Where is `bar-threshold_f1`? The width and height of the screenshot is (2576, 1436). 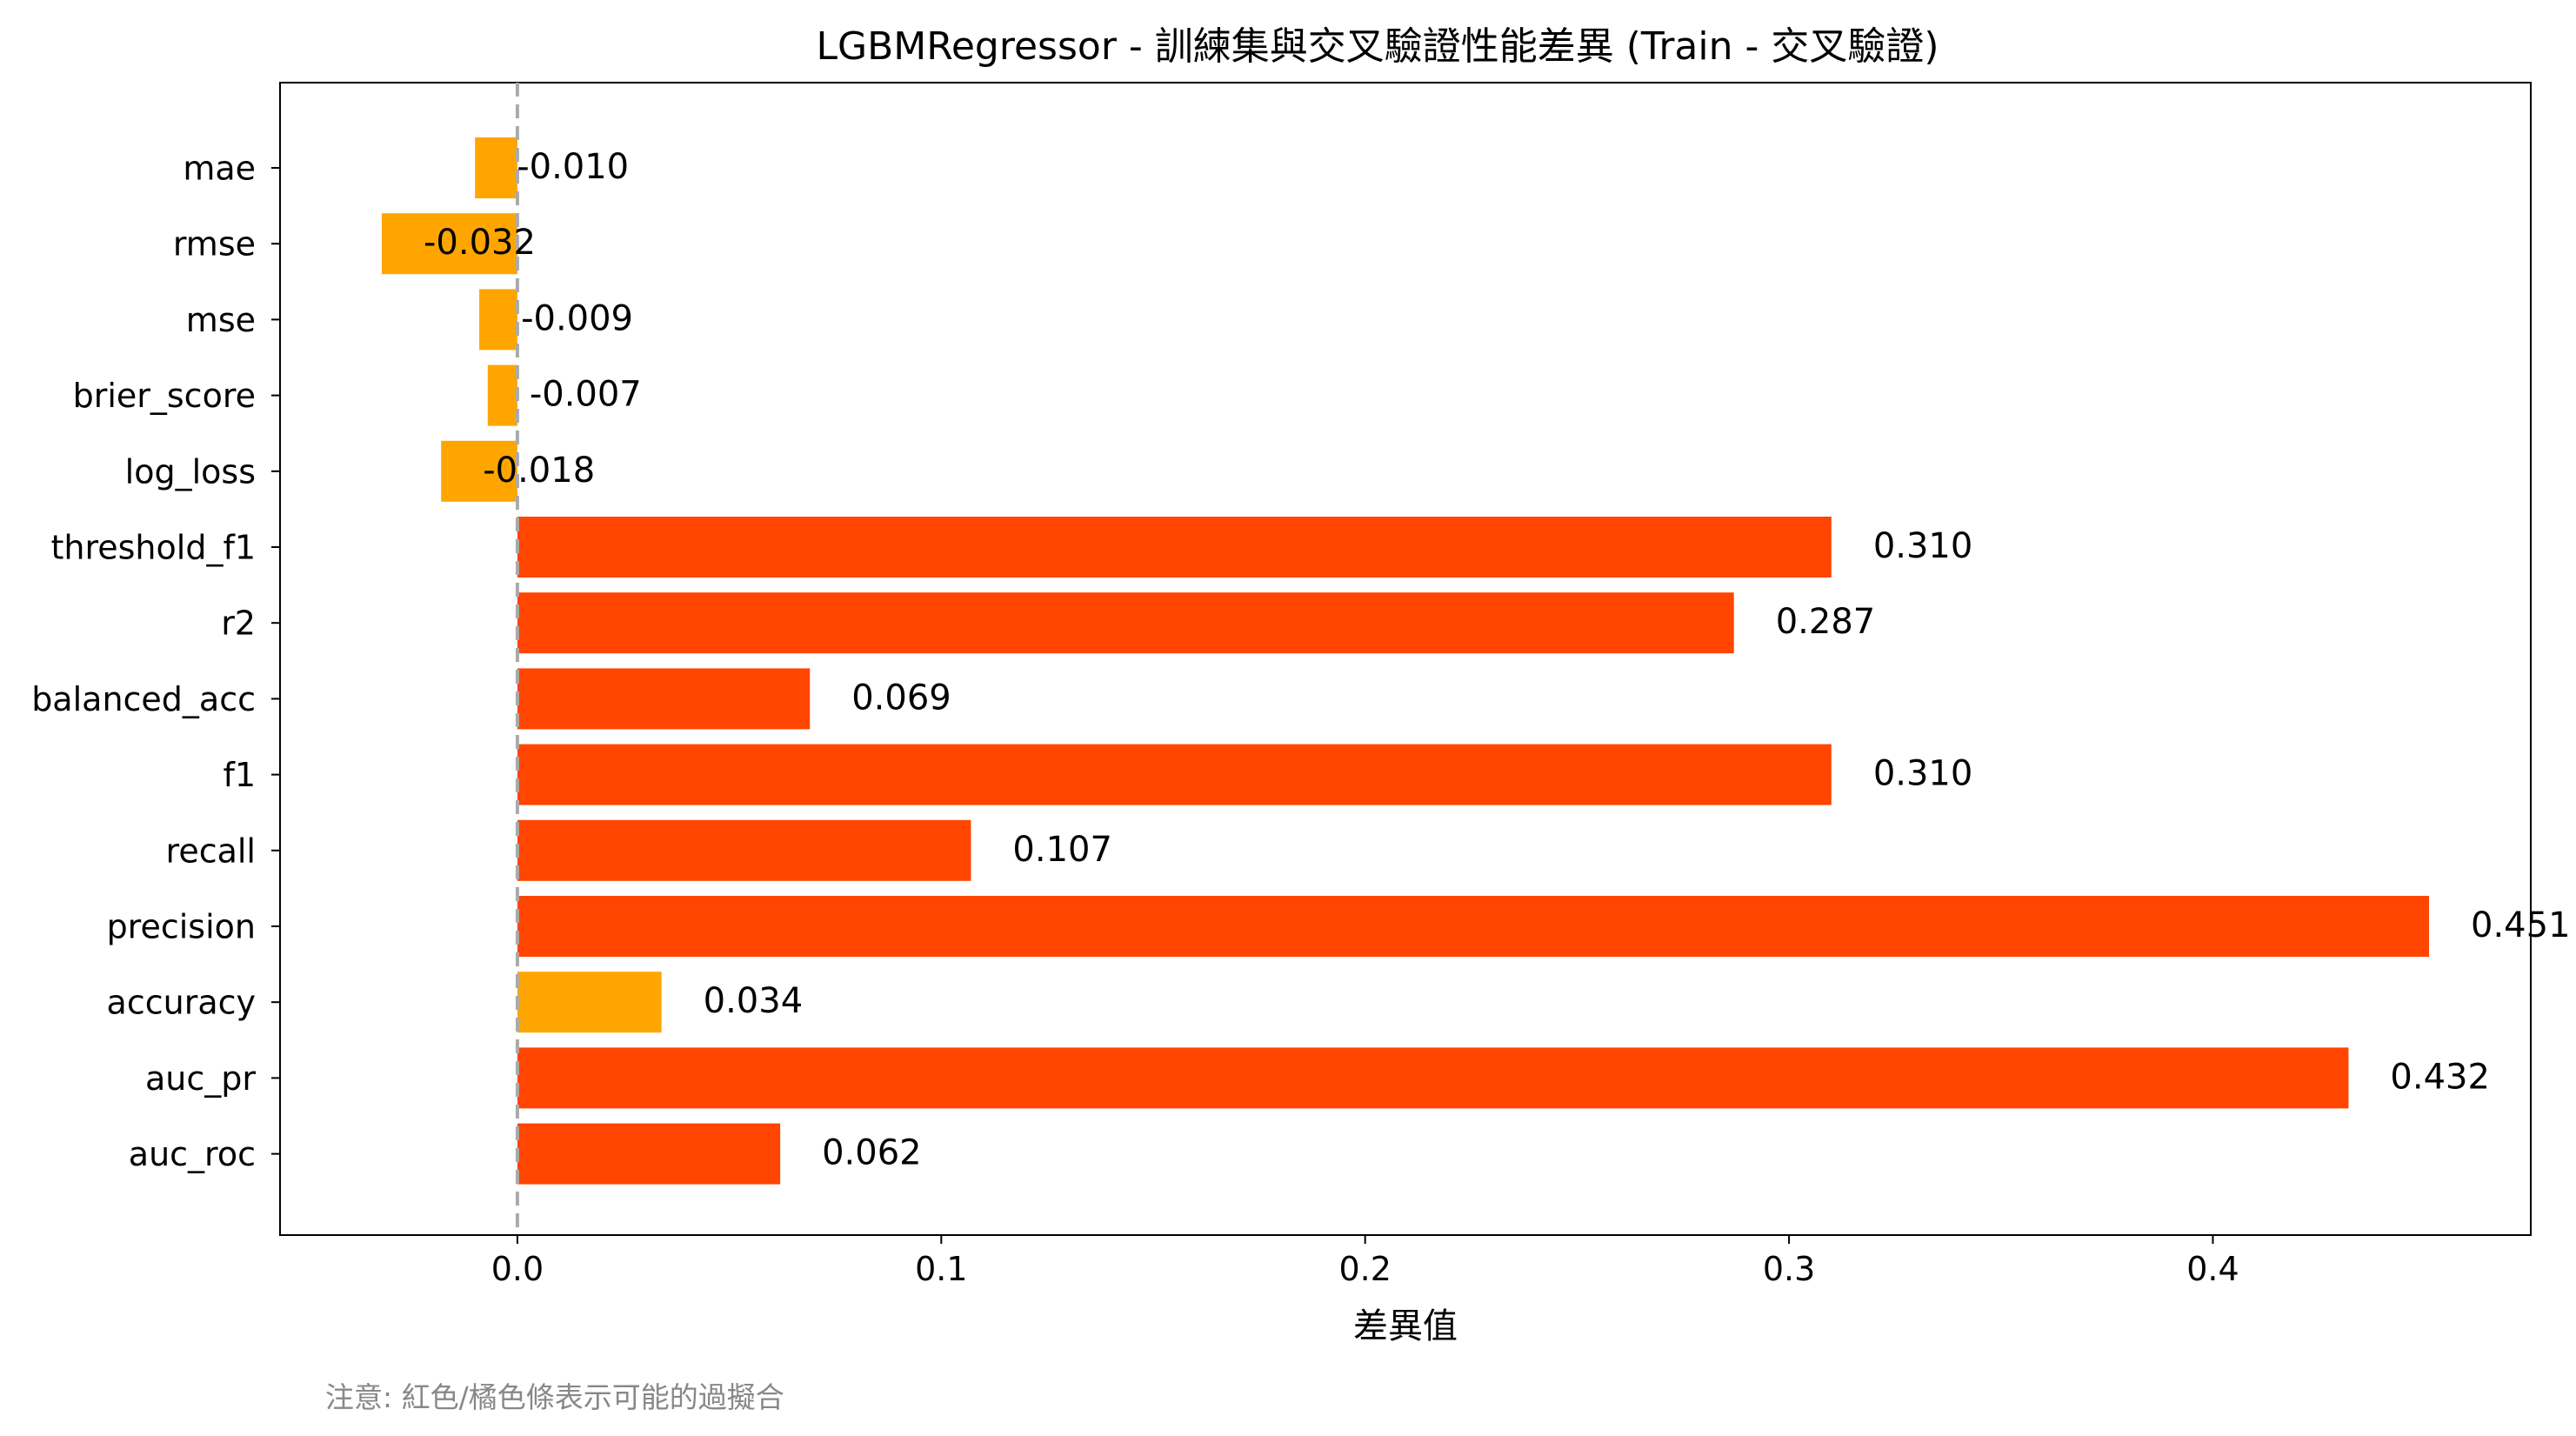
bar-threshold_f1 is located at coordinates (1174, 547).